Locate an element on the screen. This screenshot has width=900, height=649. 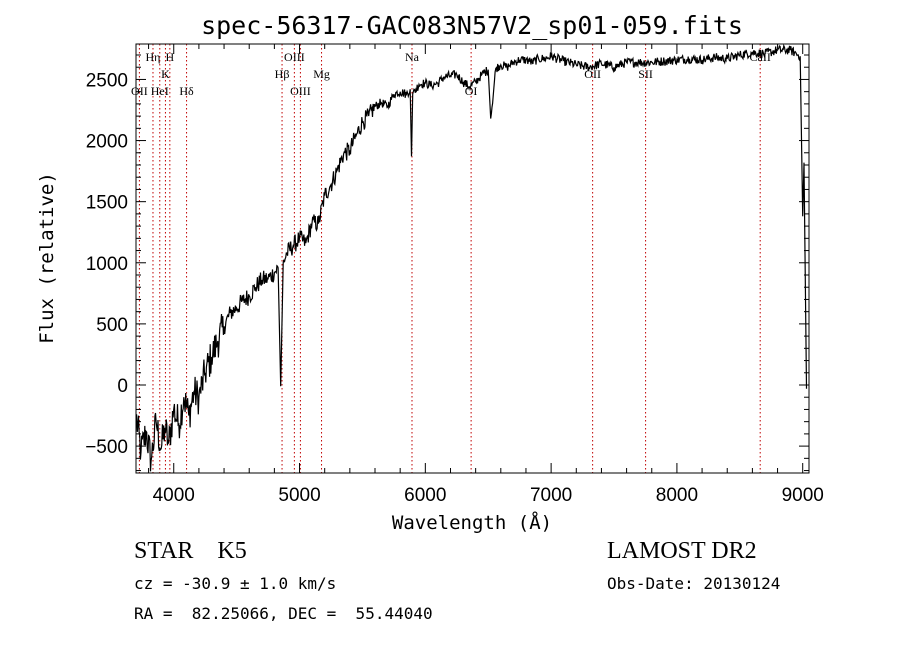
y-tick-label: 0 is located at coordinates (122, 386).